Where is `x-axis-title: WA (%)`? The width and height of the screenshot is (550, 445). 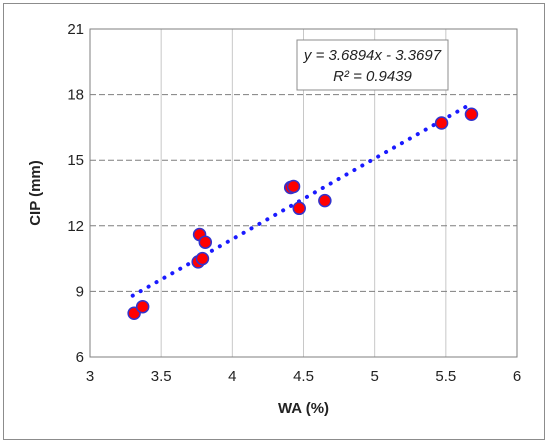 x-axis-title: WA (%) is located at coordinates (303, 408).